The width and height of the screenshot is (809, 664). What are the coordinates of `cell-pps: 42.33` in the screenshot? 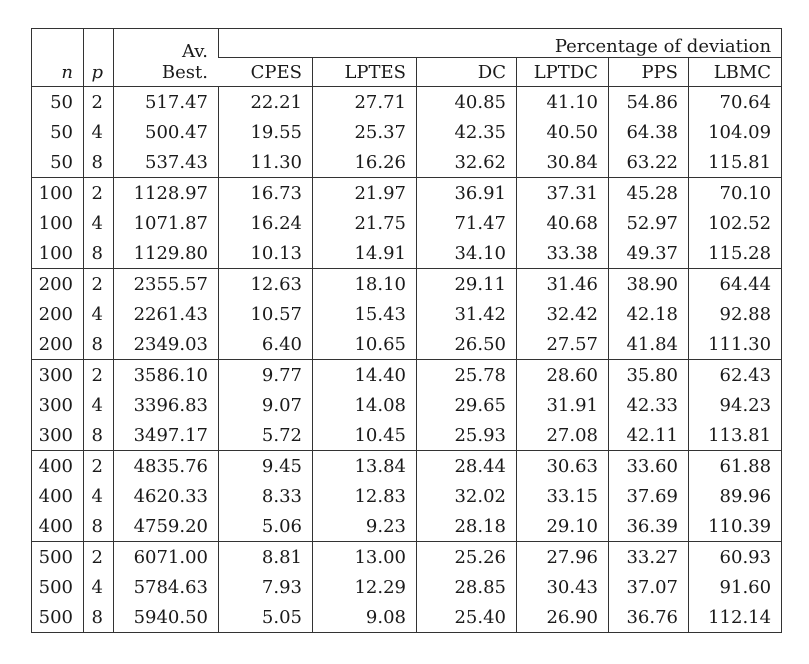 It's located at (648, 405).